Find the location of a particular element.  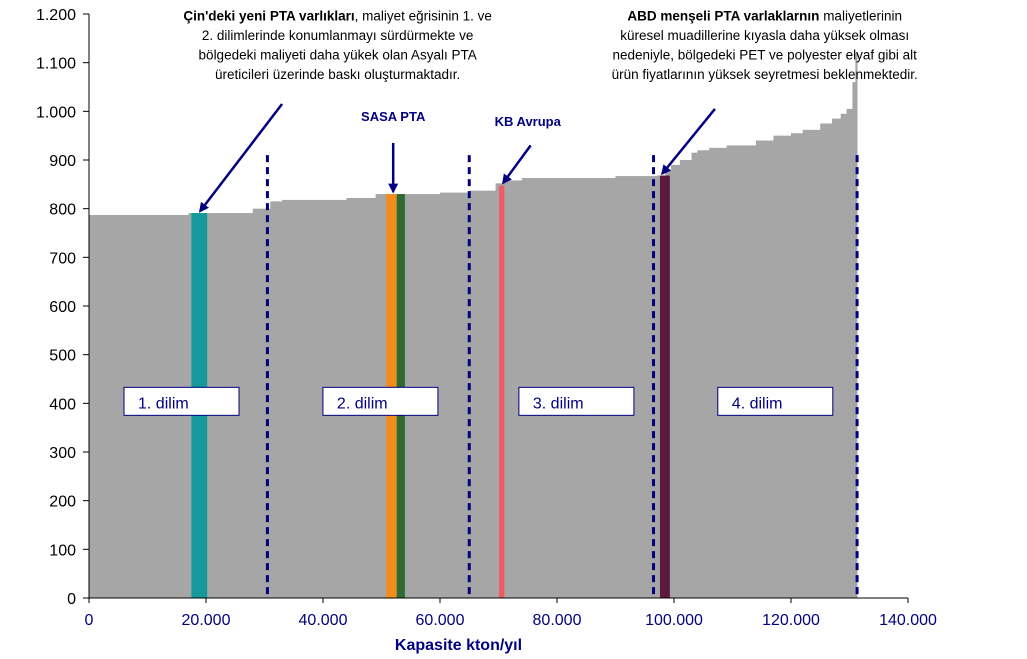

y-tick-label: 700 is located at coordinates (62, 258).